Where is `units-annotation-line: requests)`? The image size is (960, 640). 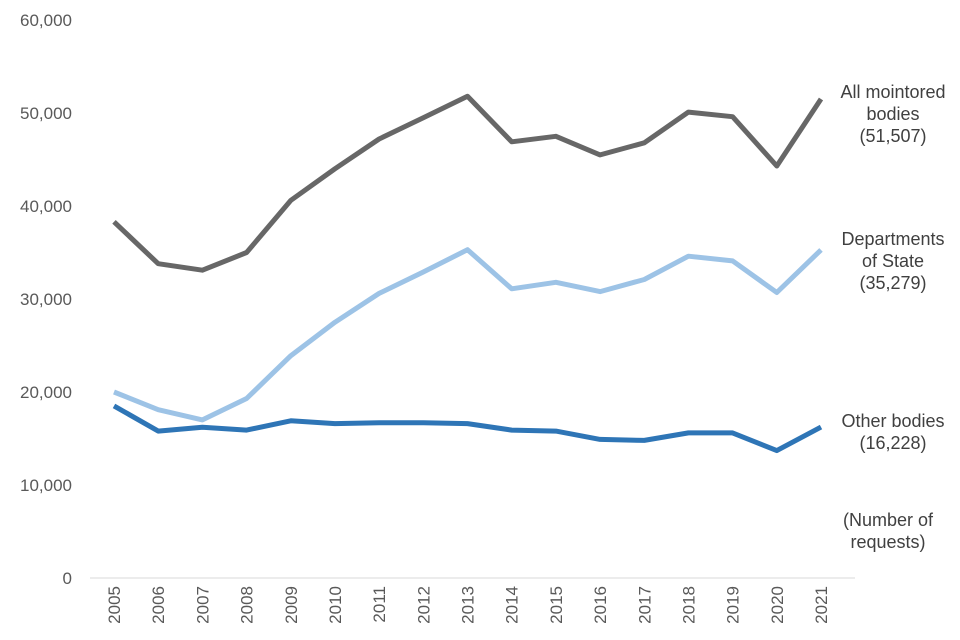
units-annotation-line: requests) is located at coordinates (887, 542).